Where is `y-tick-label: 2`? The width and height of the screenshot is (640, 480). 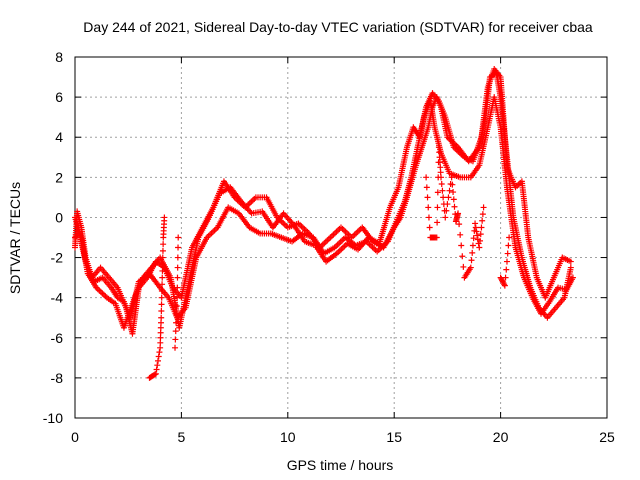 y-tick-label: 2 is located at coordinates (59, 177).